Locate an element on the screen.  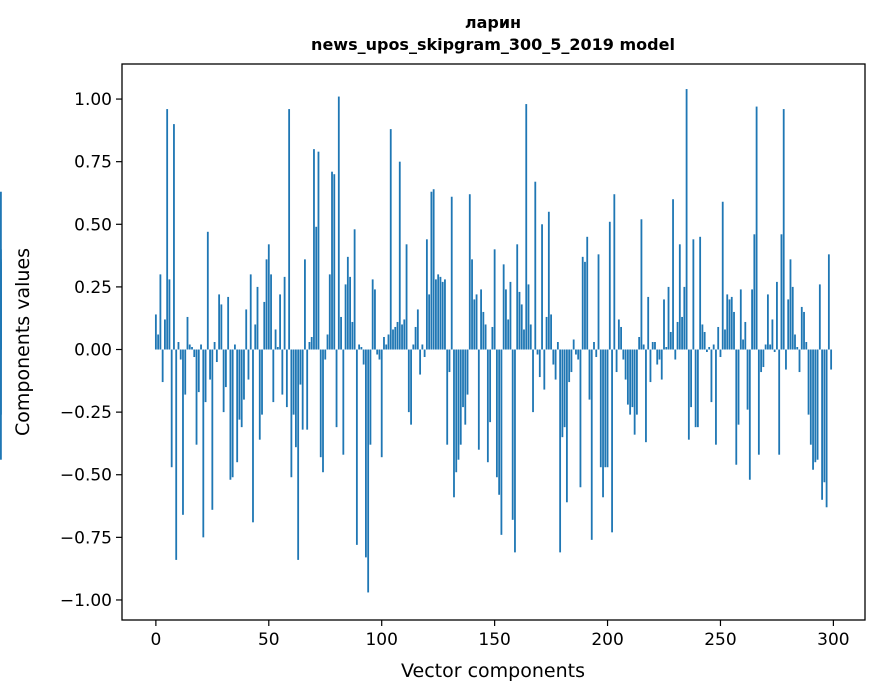
x-tick-label: 300 is located at coordinates (833, 640).